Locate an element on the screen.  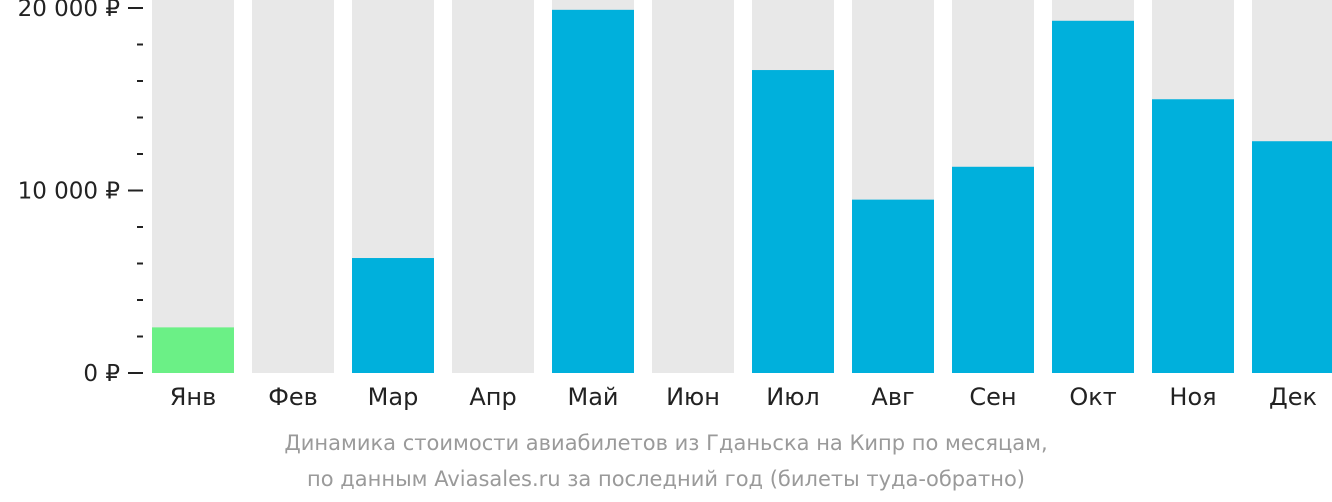
x-tick-label: Янв is located at coordinates (193, 397).